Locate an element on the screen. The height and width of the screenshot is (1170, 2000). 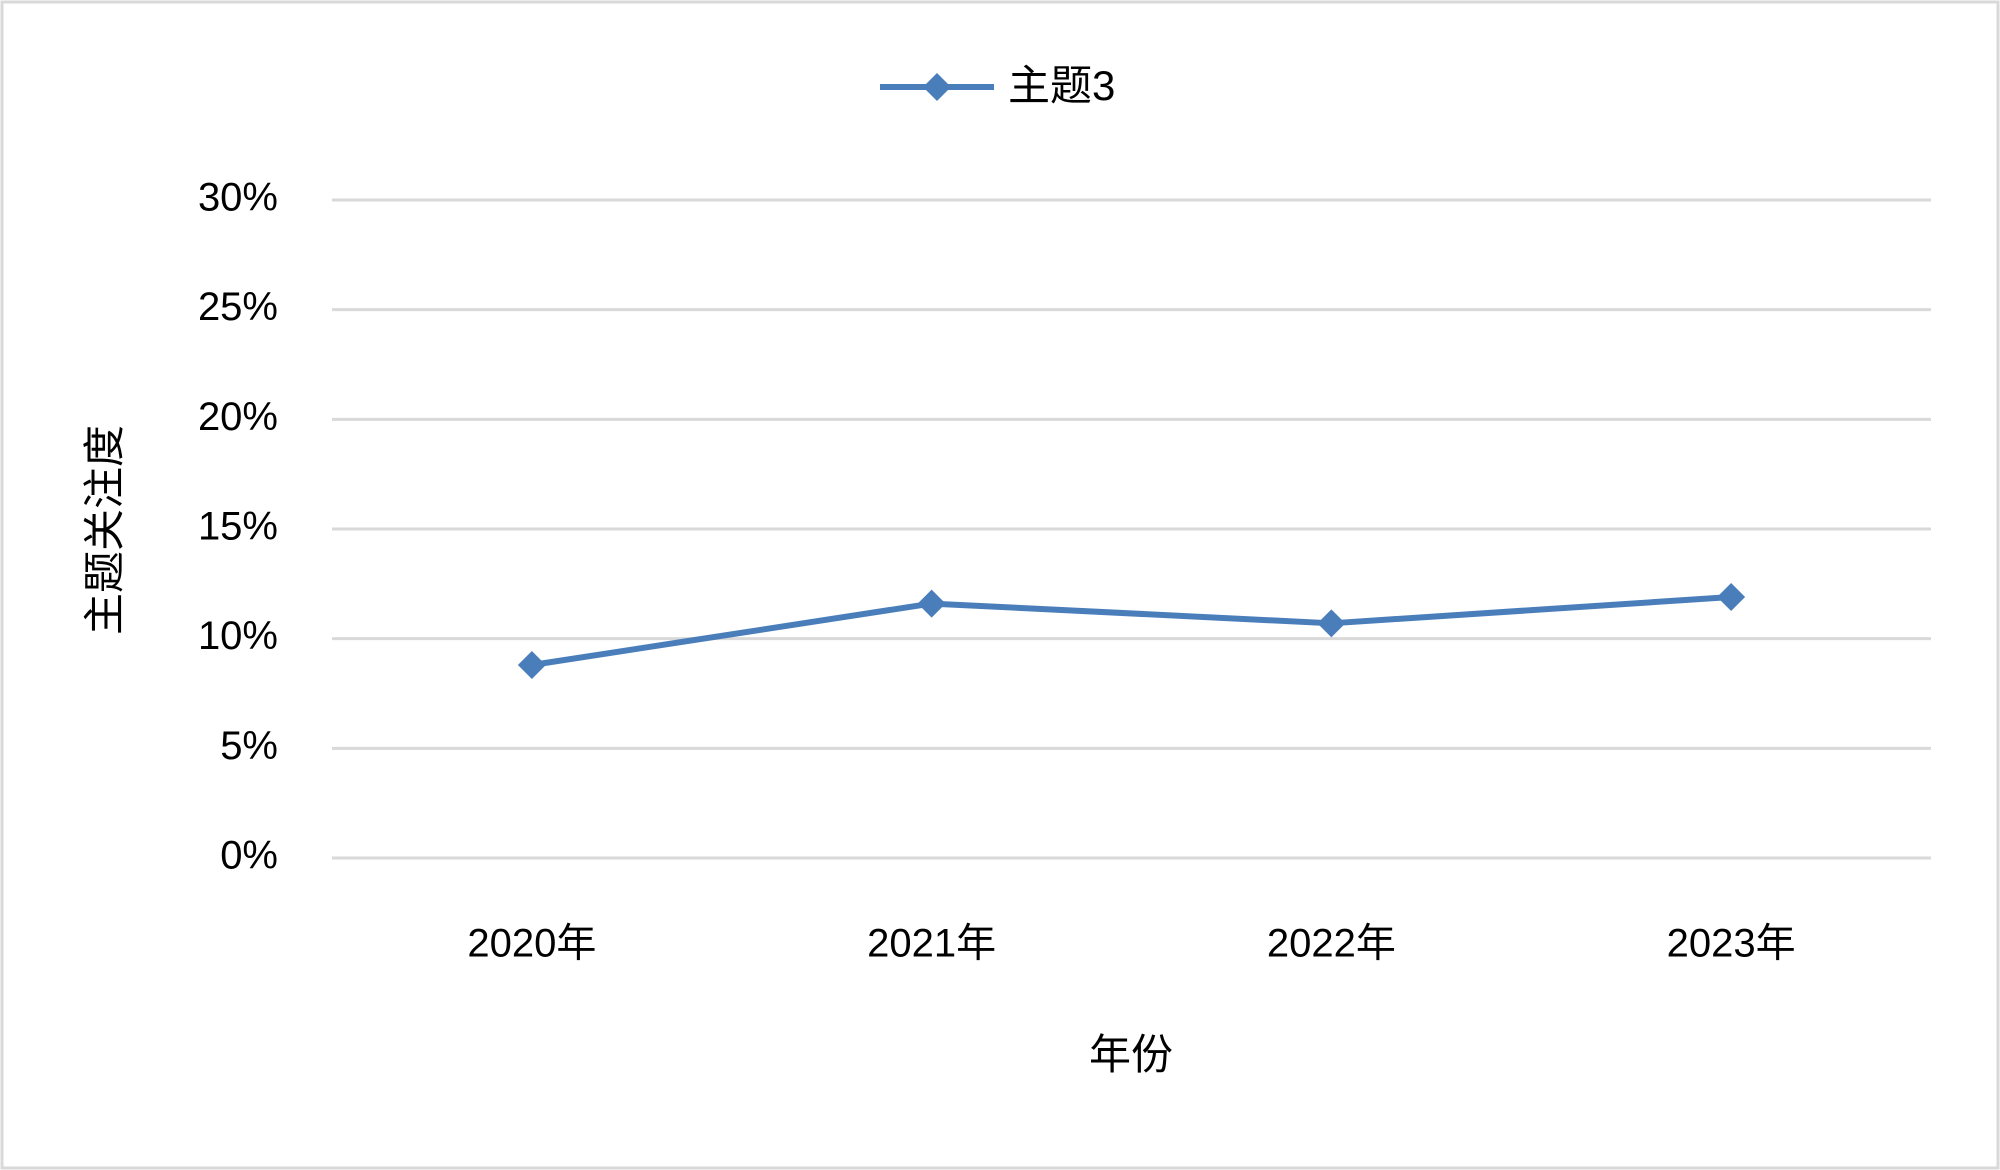
y-tick-label: 15% is located at coordinates (238, 527).